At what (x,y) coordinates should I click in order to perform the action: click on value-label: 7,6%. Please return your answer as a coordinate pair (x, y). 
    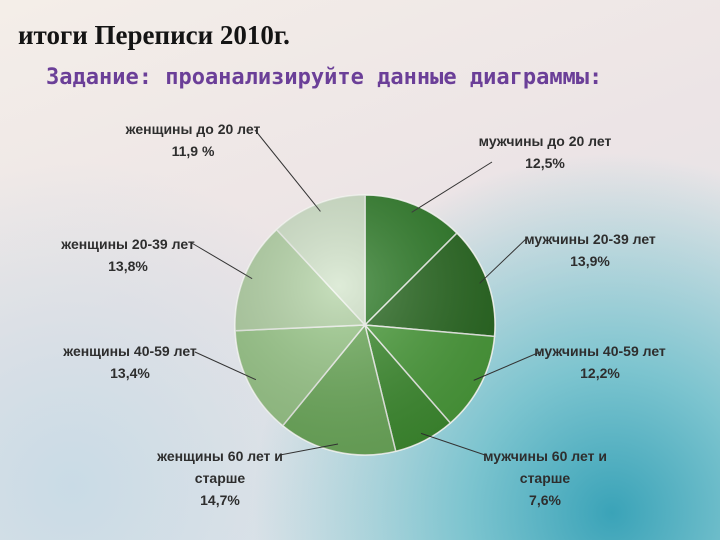
    Looking at the image, I should click on (545, 500).